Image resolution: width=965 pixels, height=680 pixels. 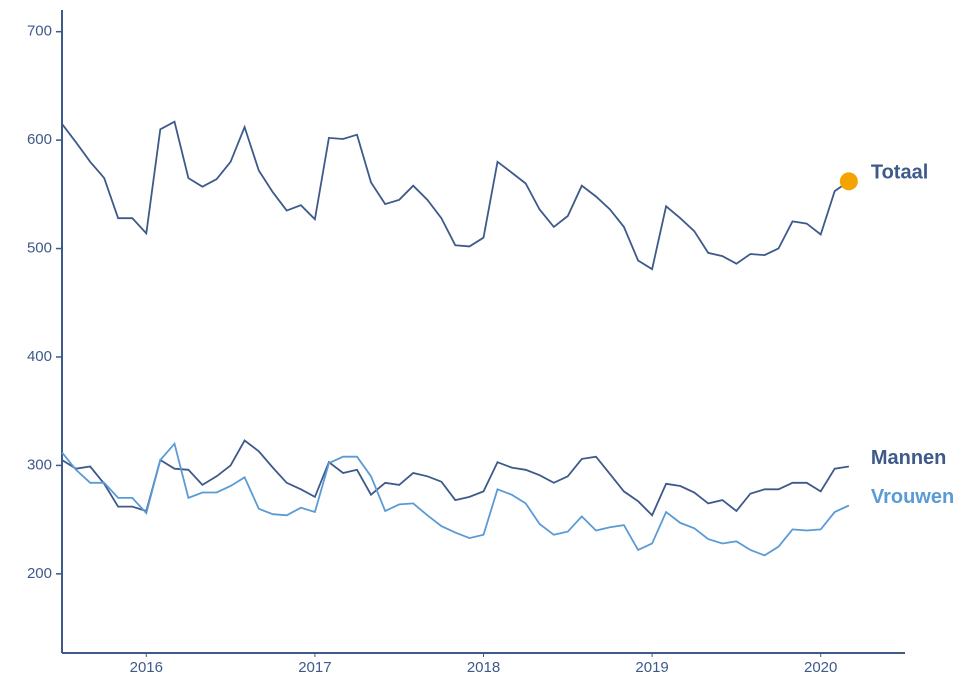 What do you see at coordinates (146, 667) in the screenshot?
I see `x-tick-label: 2016` at bounding box center [146, 667].